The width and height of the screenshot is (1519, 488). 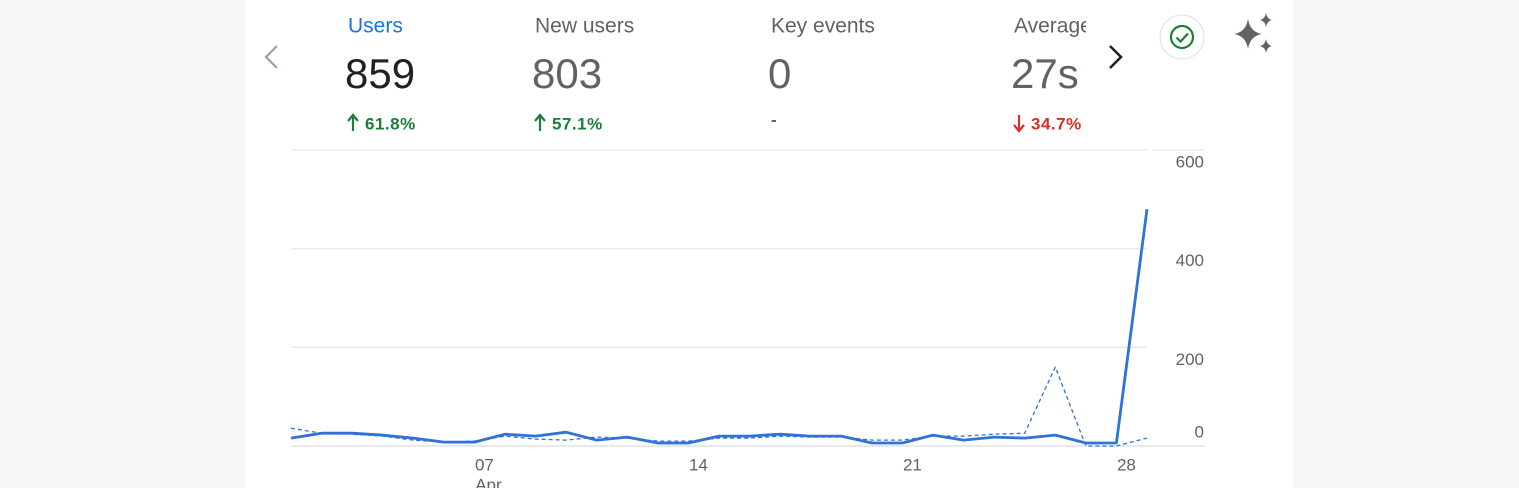 I want to click on metric-value: 803, so click(x=567, y=73).